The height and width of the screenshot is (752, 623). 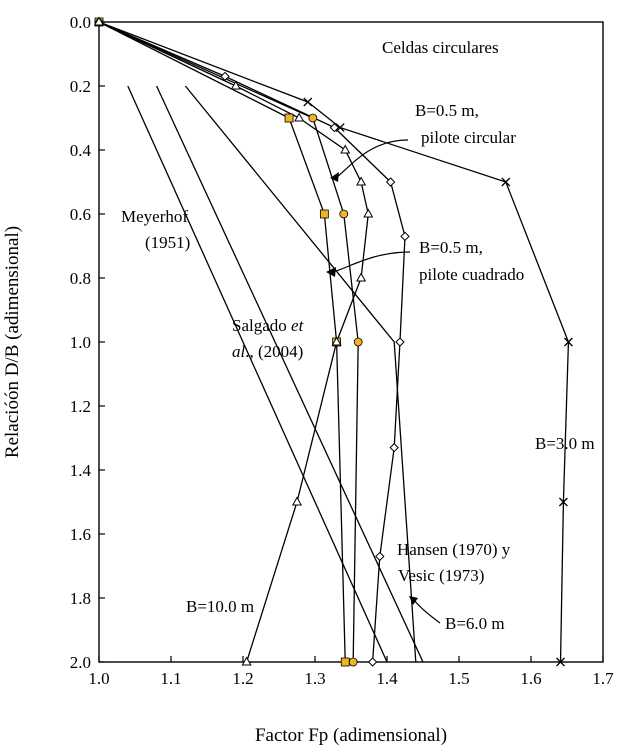 What do you see at coordinates (242, 678) in the screenshot?
I see `x-tick-label: 1.2` at bounding box center [242, 678].